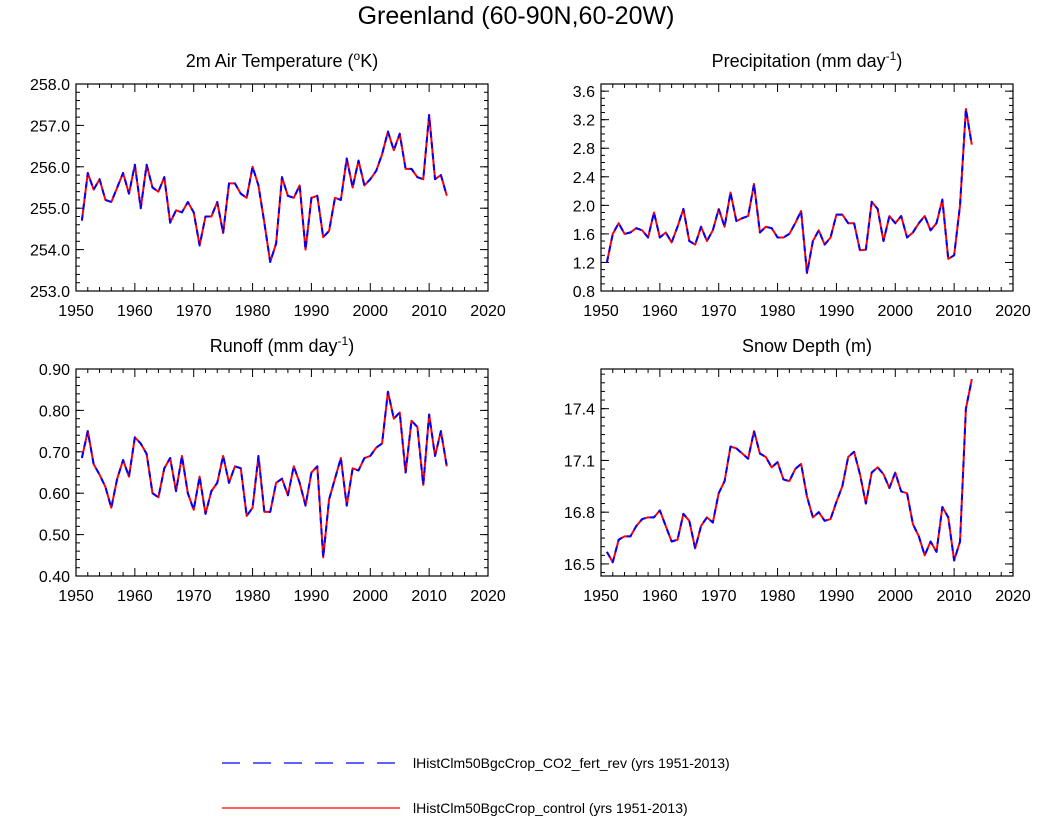 This screenshot has width=1057, height=819. Describe the element at coordinates (54, 536) in the screenshot. I see `y-tick-label: 0.50` at that location.